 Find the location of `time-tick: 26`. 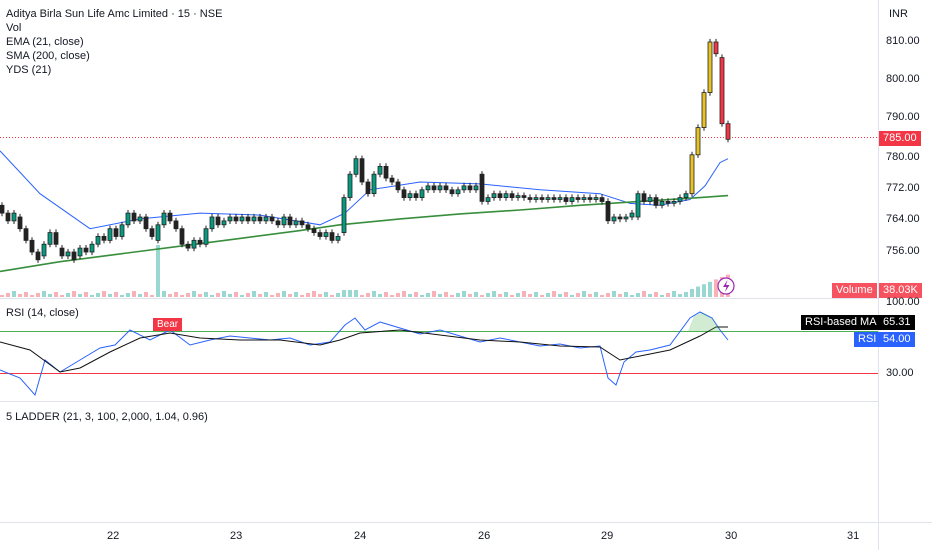

time-tick: 26 is located at coordinates (484, 536).